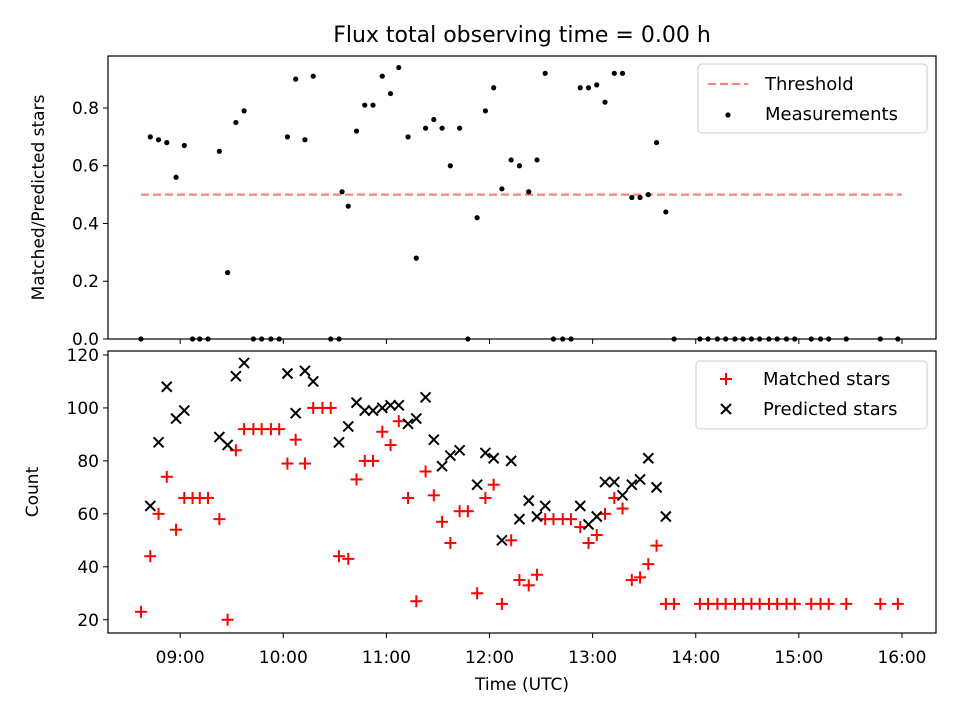 The image size is (960, 720). Describe the element at coordinates (85, 282) in the screenshot. I see `top-y-tick-label: 0.2` at that location.